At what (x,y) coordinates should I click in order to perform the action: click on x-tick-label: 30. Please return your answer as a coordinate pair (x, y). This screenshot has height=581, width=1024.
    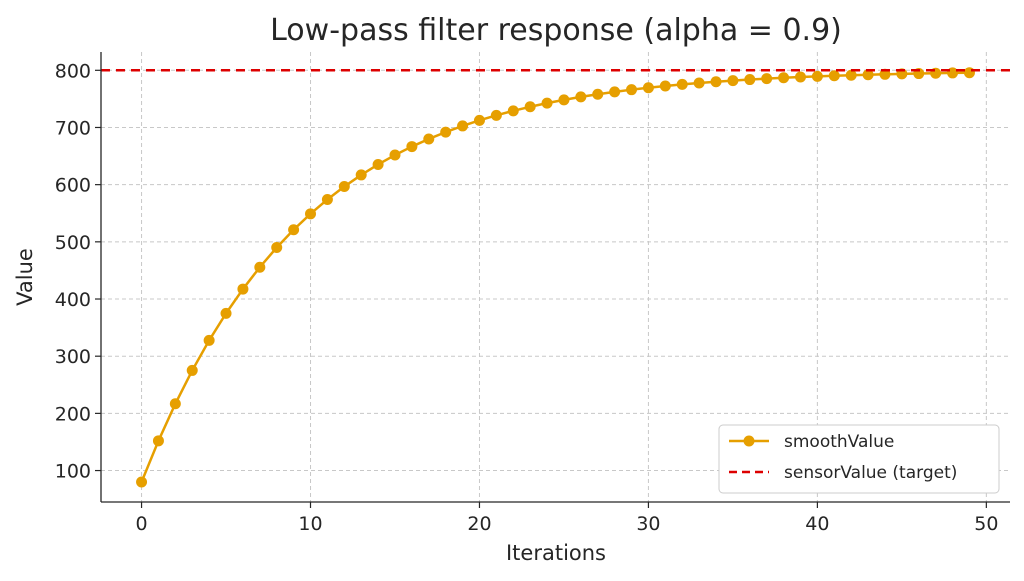
    Looking at the image, I should click on (648, 524).